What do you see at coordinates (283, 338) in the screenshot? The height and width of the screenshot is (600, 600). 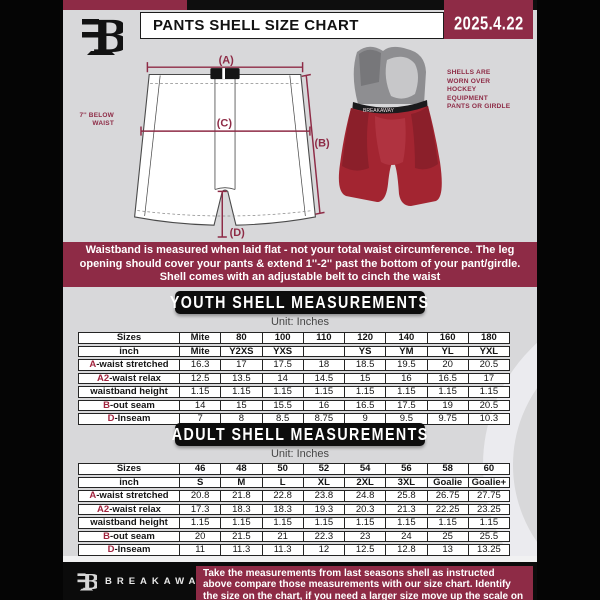 I see `table-cell: 100` at bounding box center [283, 338].